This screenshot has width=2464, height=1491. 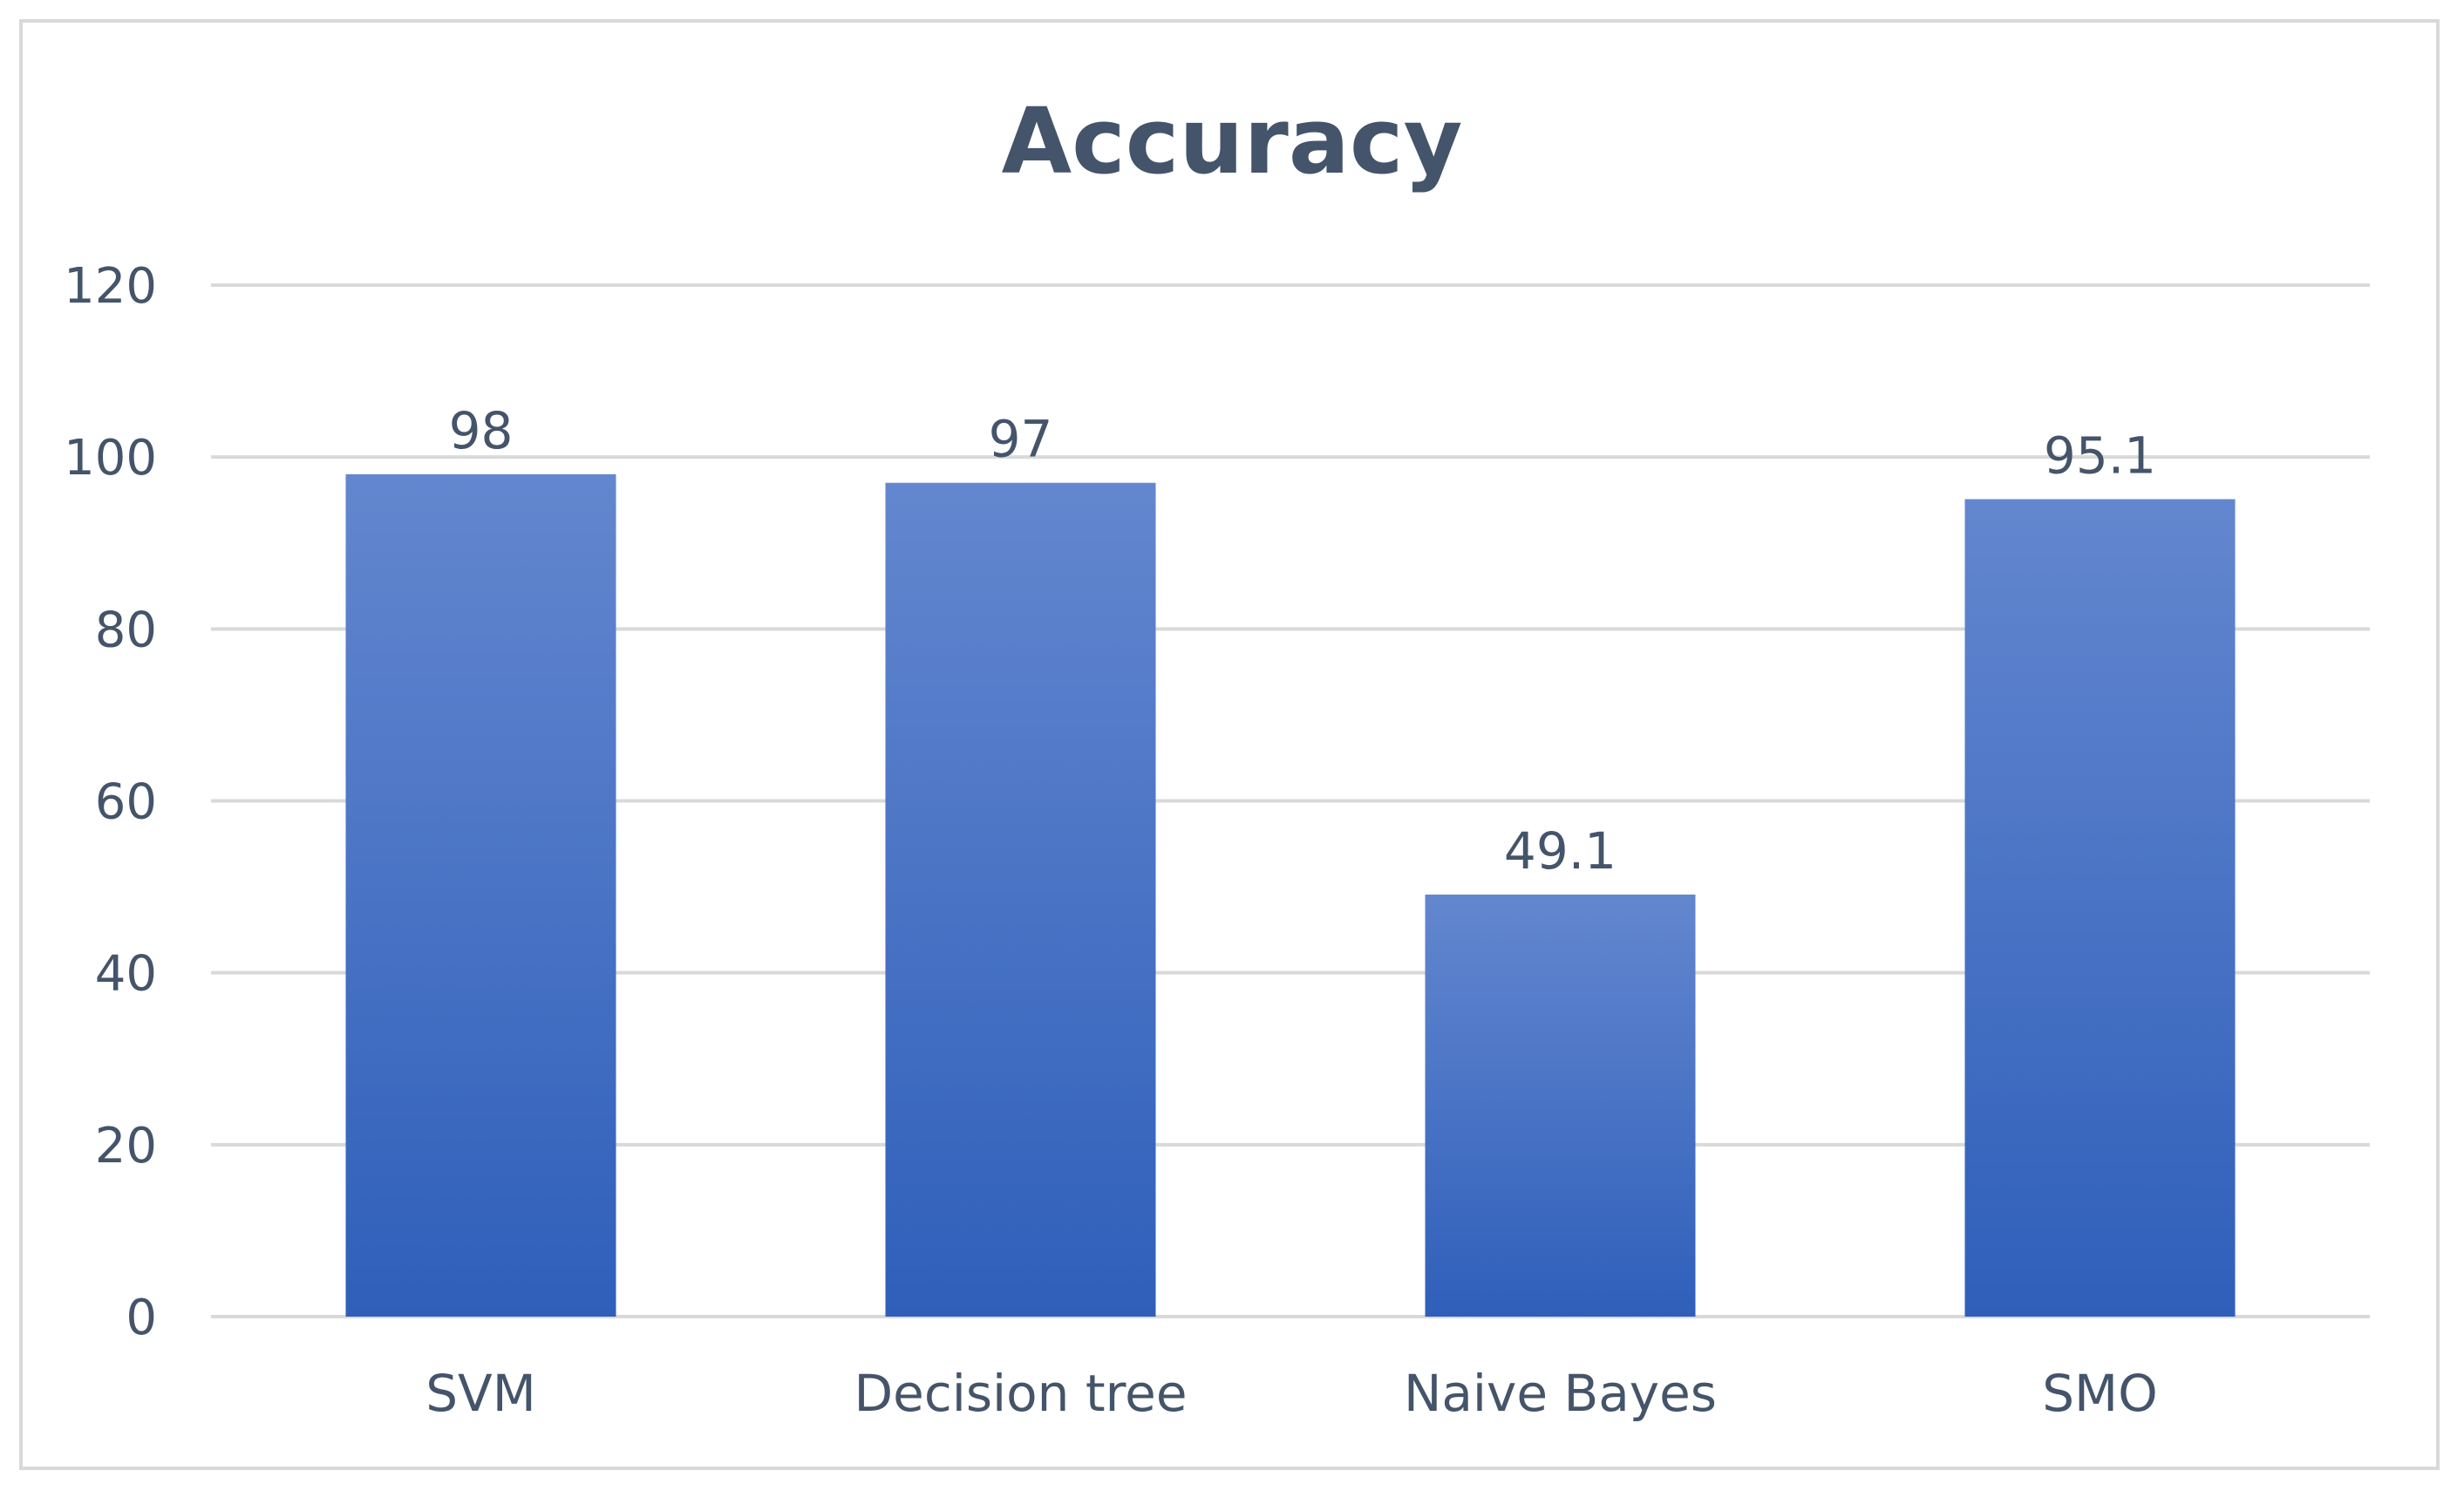 What do you see at coordinates (1021, 1393) in the screenshot?
I see `x-category-label: Decision tree` at bounding box center [1021, 1393].